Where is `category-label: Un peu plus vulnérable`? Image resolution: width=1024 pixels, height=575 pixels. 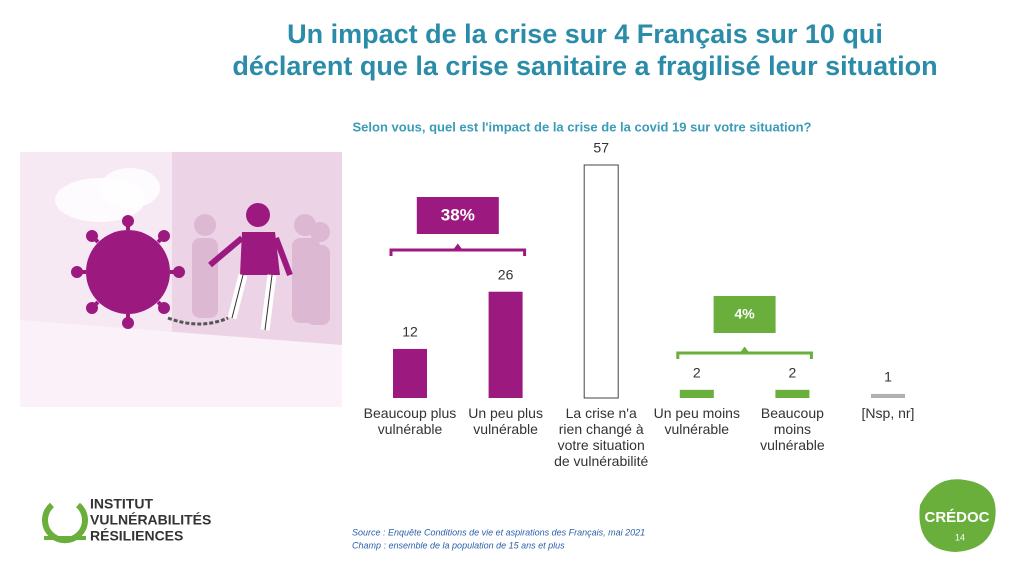 category-label: Un peu plus vulnérable is located at coordinates (505, 421).